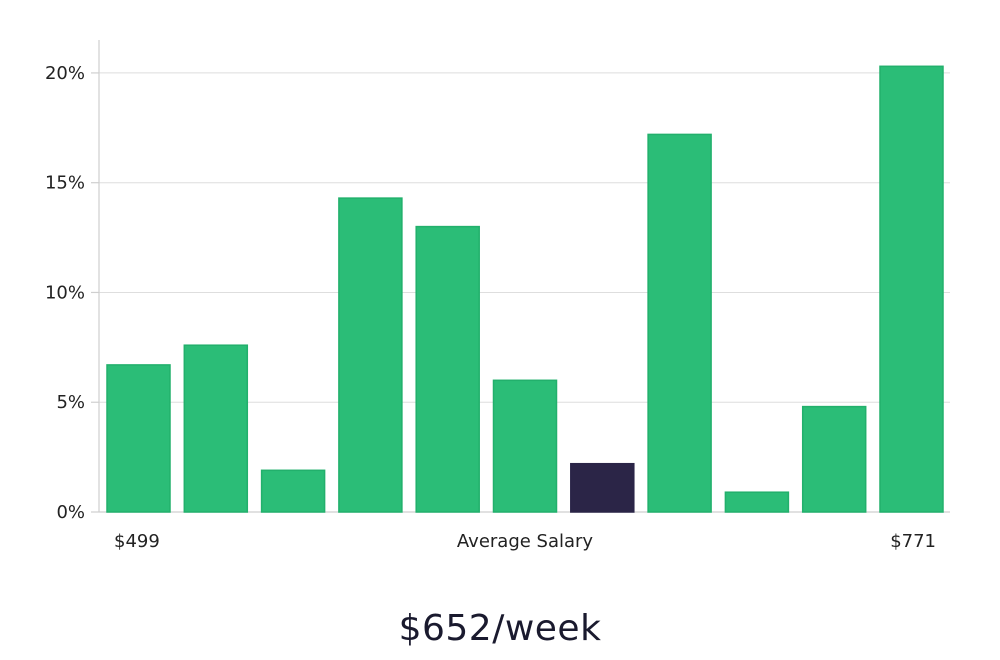 The image size is (1000, 660). Describe the element at coordinates (70, 512) in the screenshot. I see `y-tick-label: 0%` at that location.